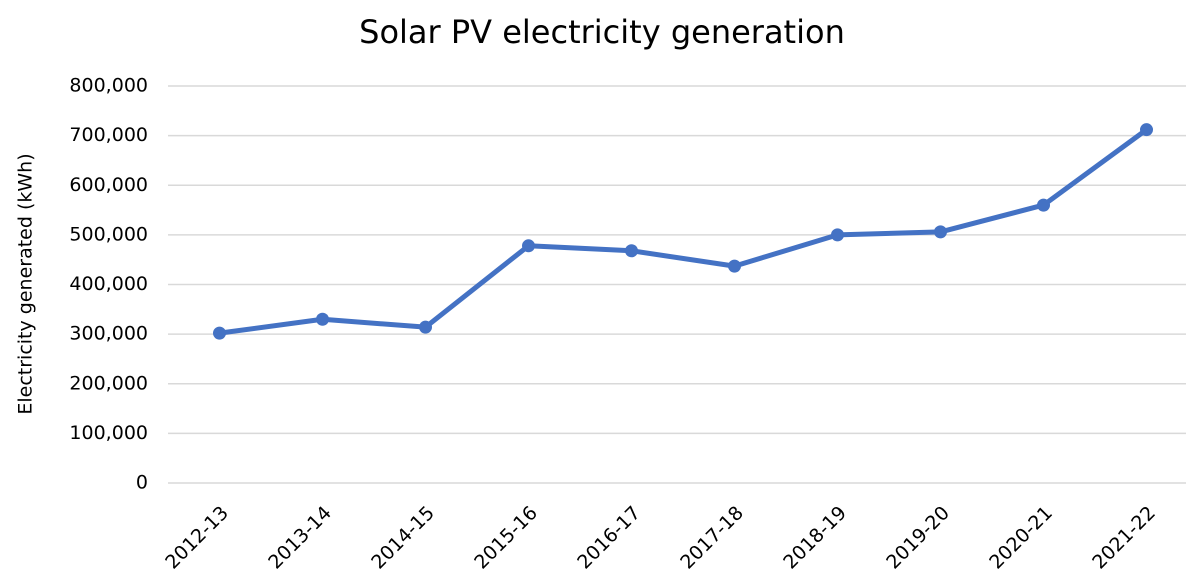 The image size is (1188, 587). Describe the element at coordinates (815, 538) in the screenshot. I see `x-tick-label: 2018-19` at that location.